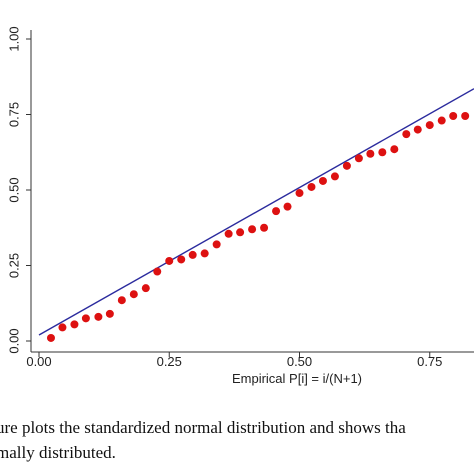 This screenshot has height=474, width=474. I want to click on x-tick-label: 0.75, so click(429, 361).